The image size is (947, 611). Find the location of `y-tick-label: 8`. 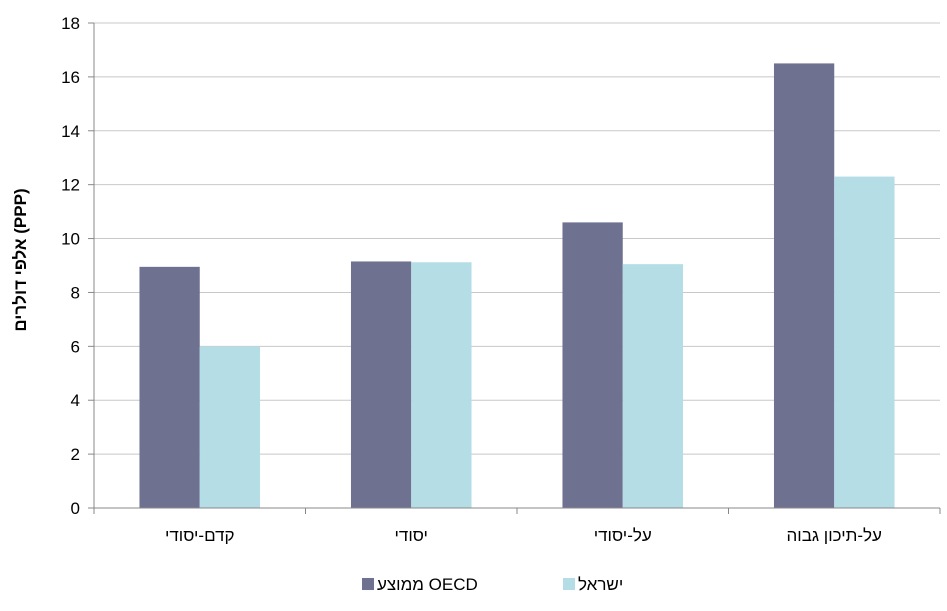

y-tick-label: 8 is located at coordinates (75, 292).